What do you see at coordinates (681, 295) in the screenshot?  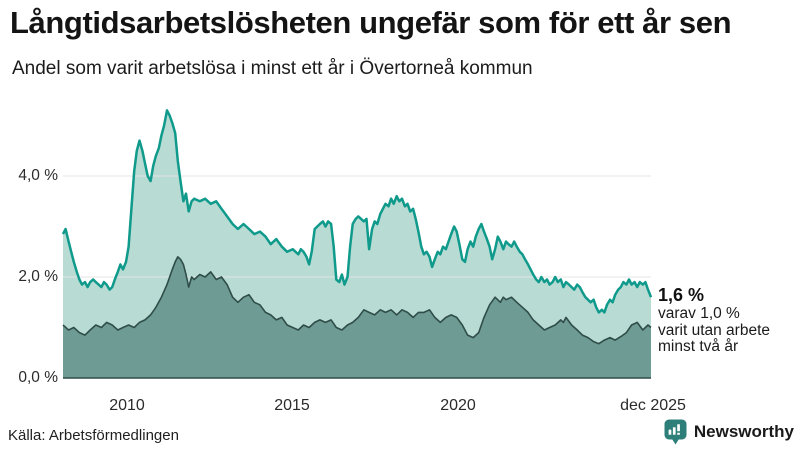 I see `annotation-value: 1,6 %` at bounding box center [681, 295].